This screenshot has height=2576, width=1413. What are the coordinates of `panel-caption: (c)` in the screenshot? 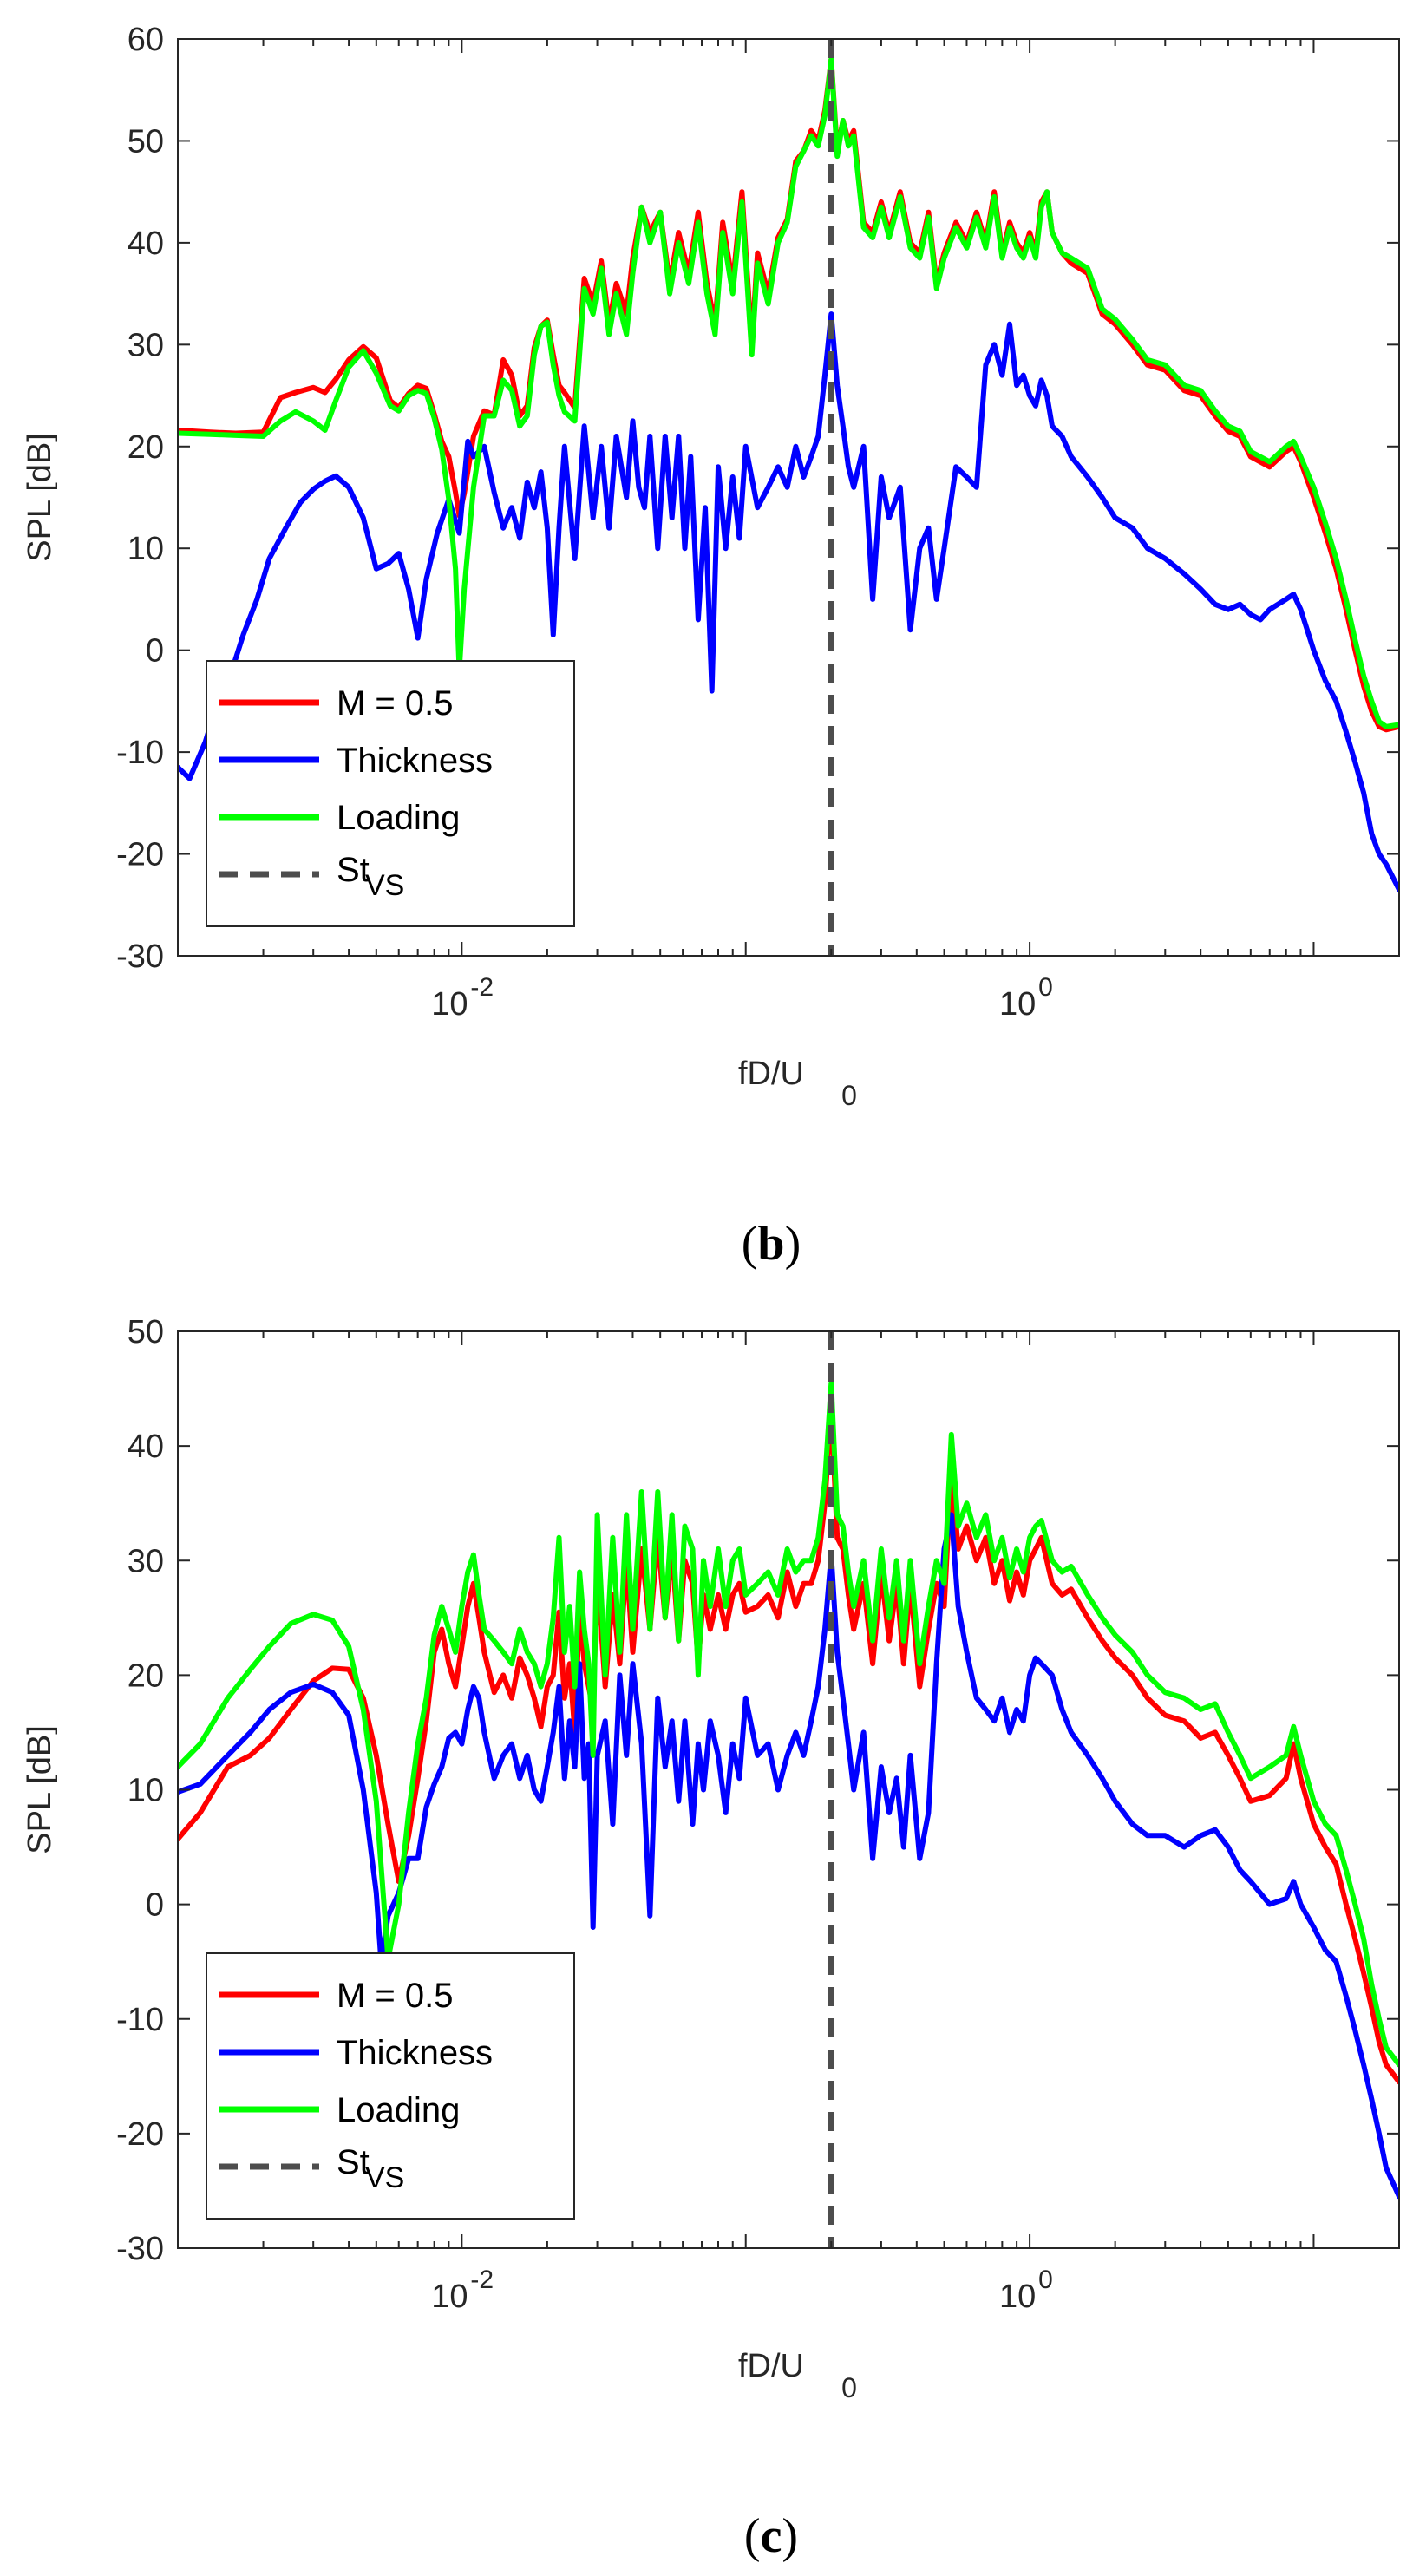 It's located at (771, 2536).